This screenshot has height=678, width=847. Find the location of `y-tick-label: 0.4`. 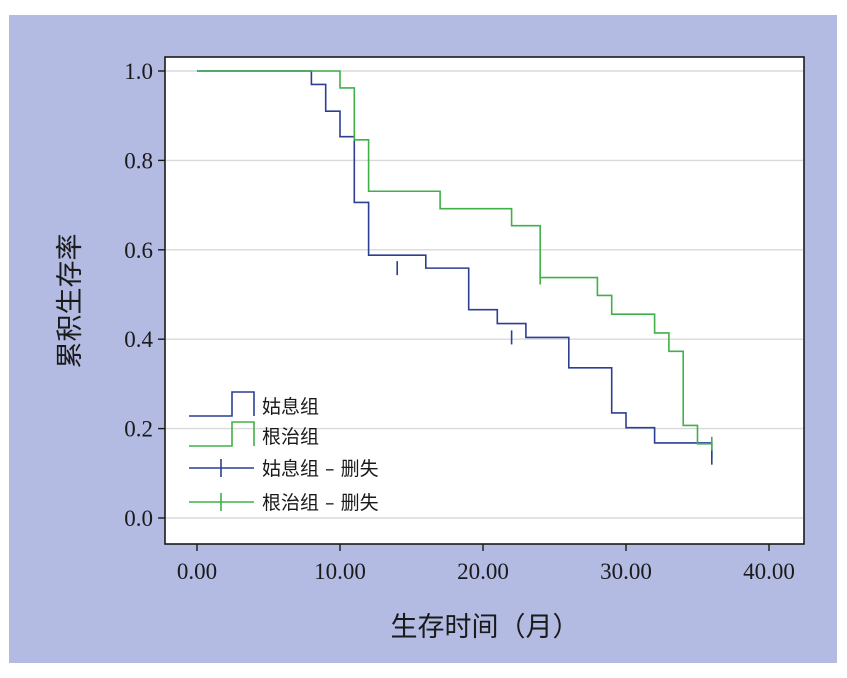

y-tick-label: 0.4 is located at coordinates (138, 339).